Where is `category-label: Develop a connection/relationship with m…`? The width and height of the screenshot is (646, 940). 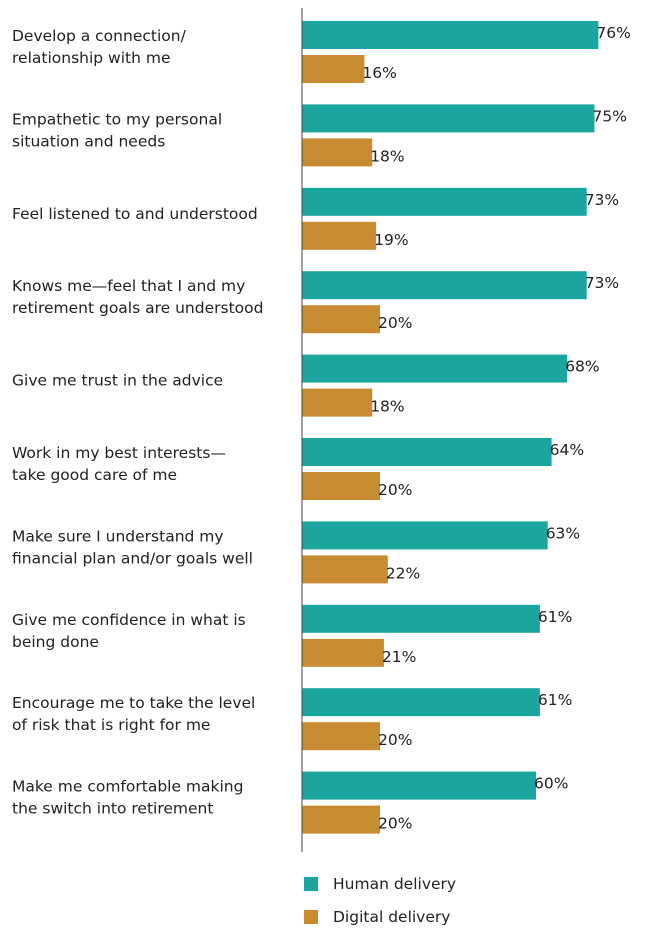 category-label: Develop a connection/relationship with m… is located at coordinates (99, 47).